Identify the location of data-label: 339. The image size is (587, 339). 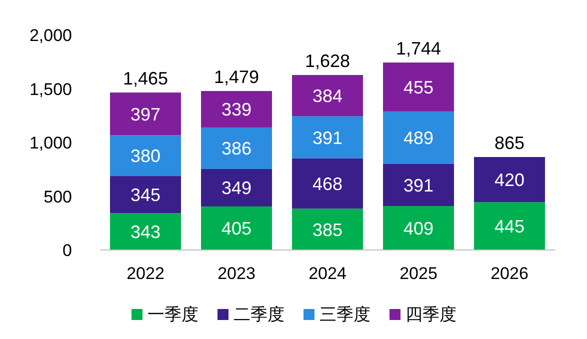
(236, 110).